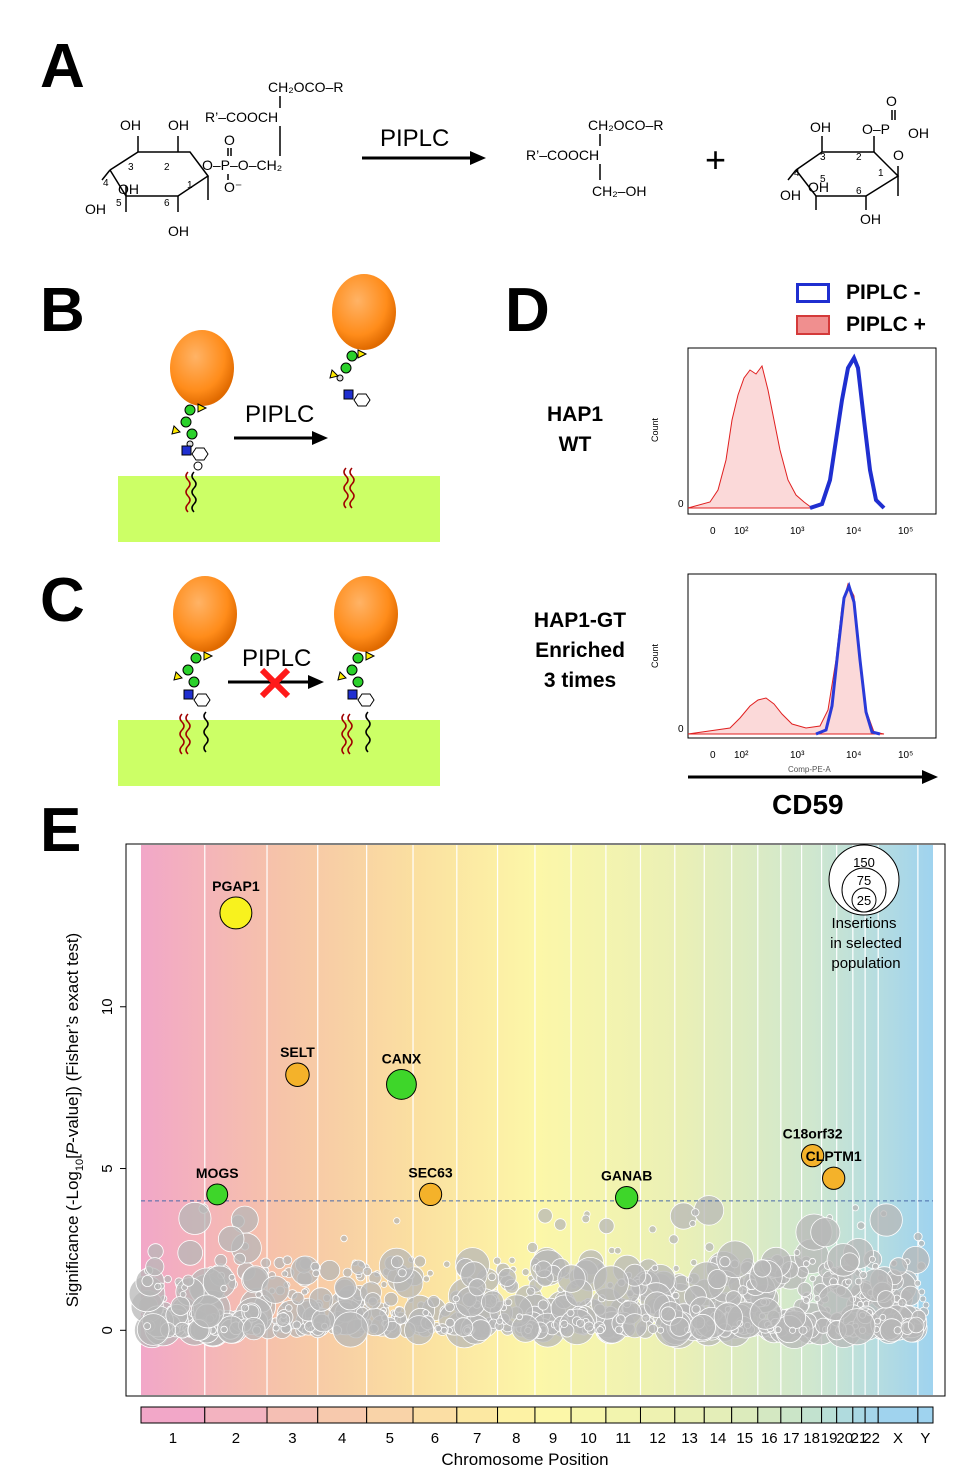 Image resolution: width=959 pixels, height=1472 pixels. I want to click on panel-d-row1-label: HAP1 WT, so click(575, 430).